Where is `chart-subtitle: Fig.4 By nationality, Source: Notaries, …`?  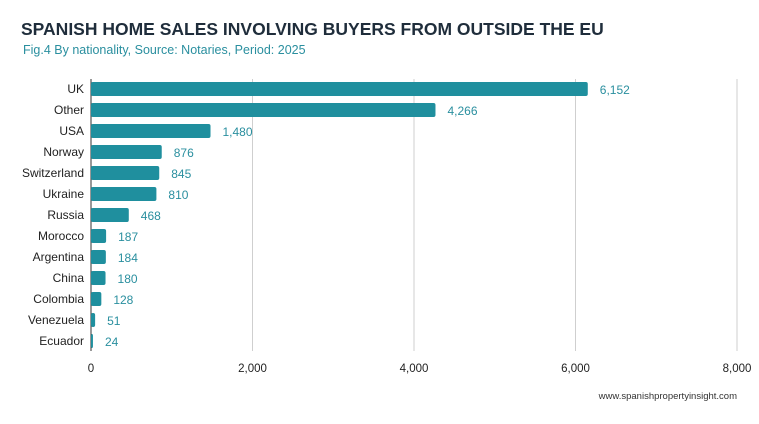 chart-subtitle: Fig.4 By nationality, Source: Notaries, … is located at coordinates (164, 50).